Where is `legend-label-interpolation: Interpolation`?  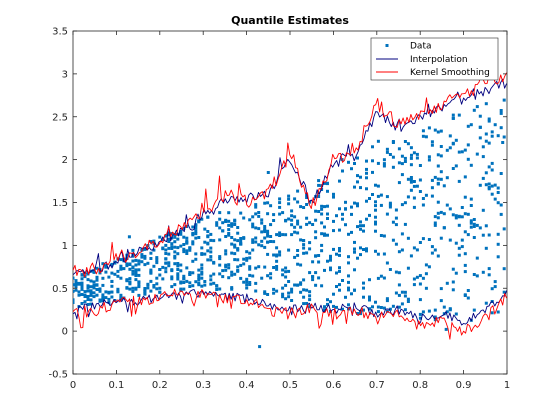 legend-label-interpolation: Interpolation is located at coordinates (439, 60).